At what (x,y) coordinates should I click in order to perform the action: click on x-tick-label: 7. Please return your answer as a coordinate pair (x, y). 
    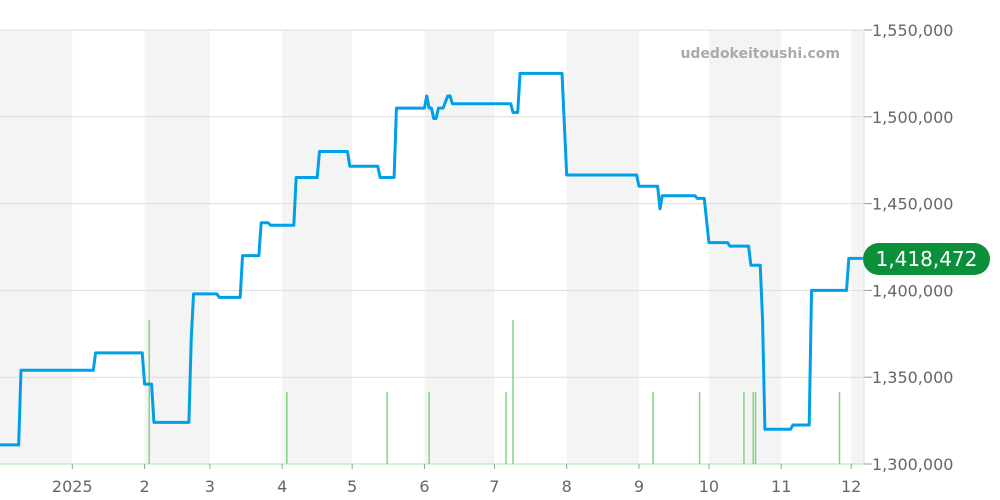
    Looking at the image, I should click on (494, 486).